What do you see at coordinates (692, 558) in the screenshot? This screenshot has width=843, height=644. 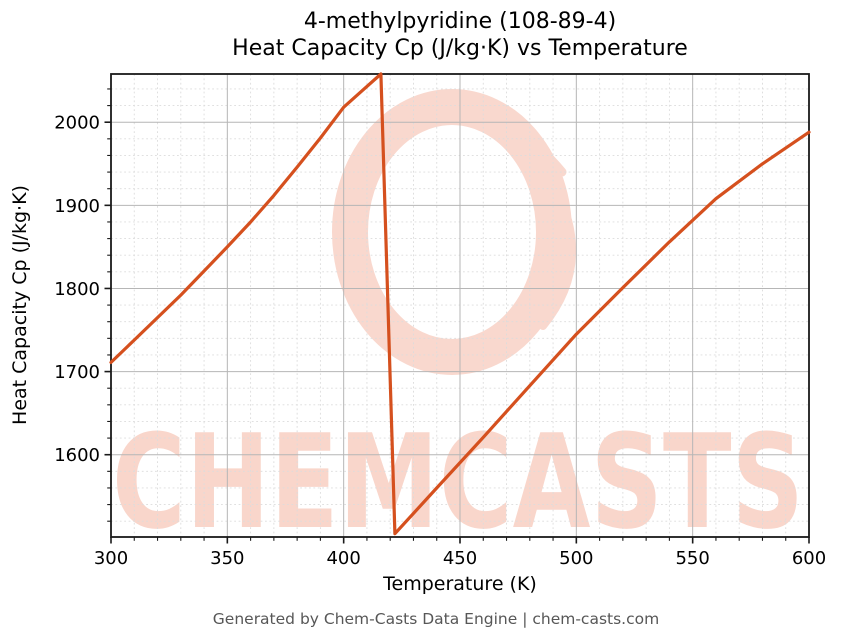 I see `x-tick-label: 550` at bounding box center [692, 558].